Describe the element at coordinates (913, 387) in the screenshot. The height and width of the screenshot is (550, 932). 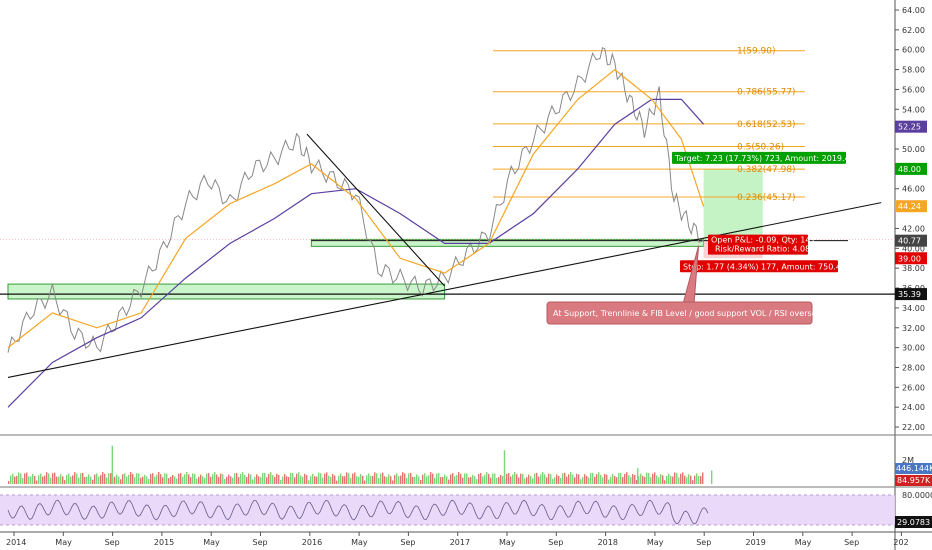
I see `price-tick-label: 26.00` at that location.